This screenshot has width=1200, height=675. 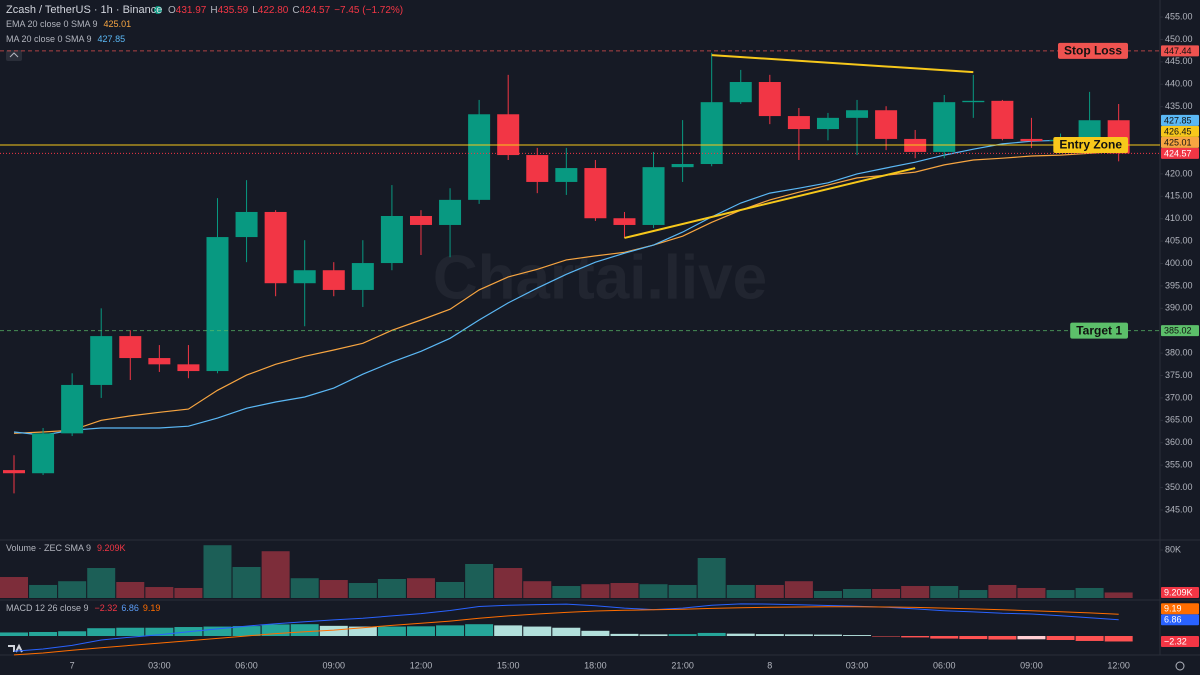 I want to click on legend-name: Volume · ZEC SMA 9, so click(x=48, y=548).